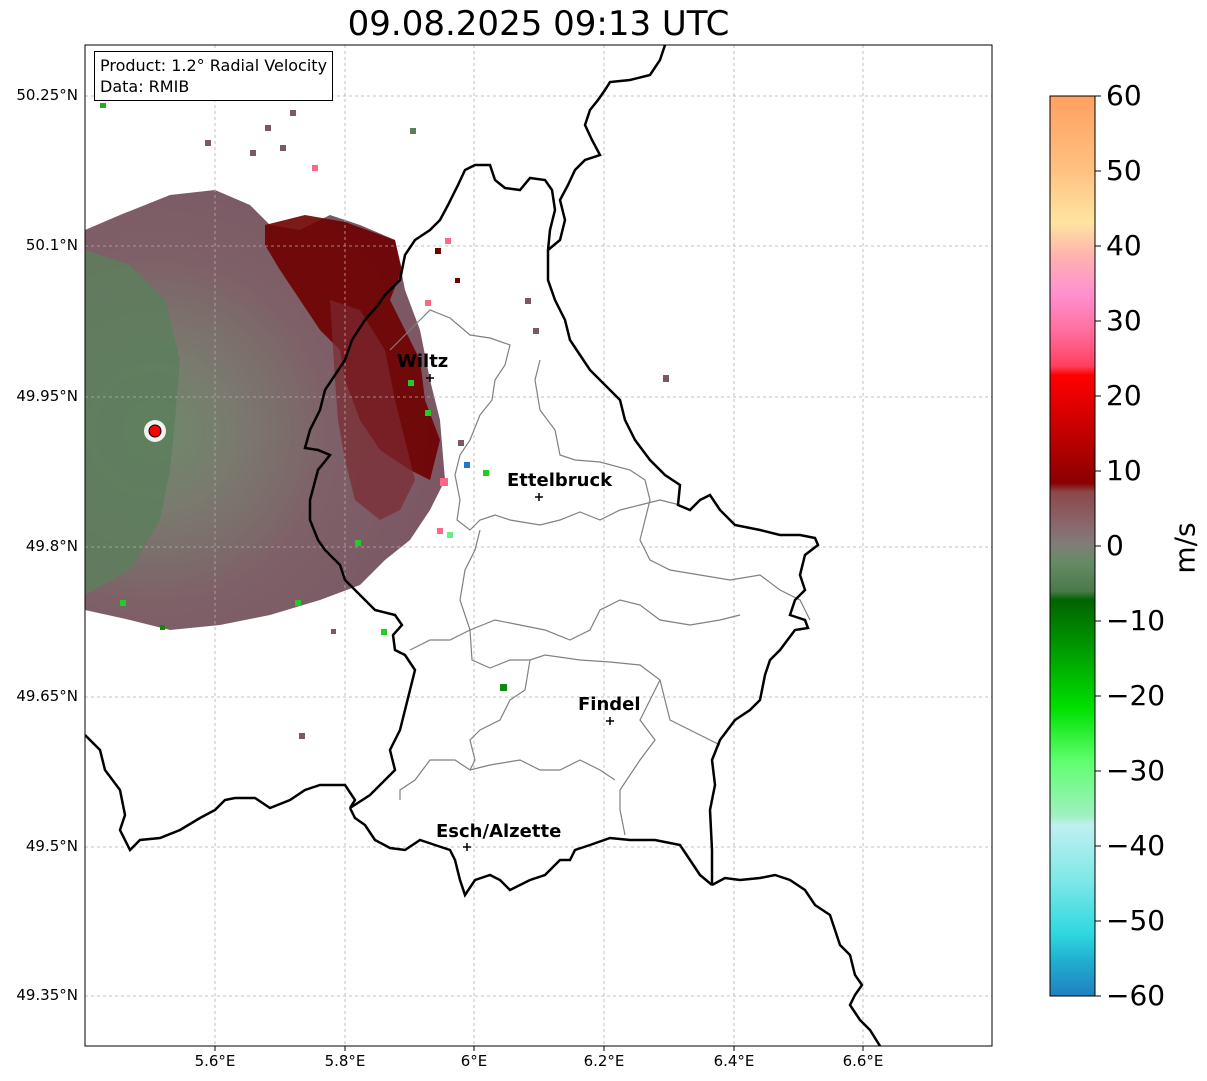  I want to click on colorbar-tick-label: −20, so click(1136, 695).